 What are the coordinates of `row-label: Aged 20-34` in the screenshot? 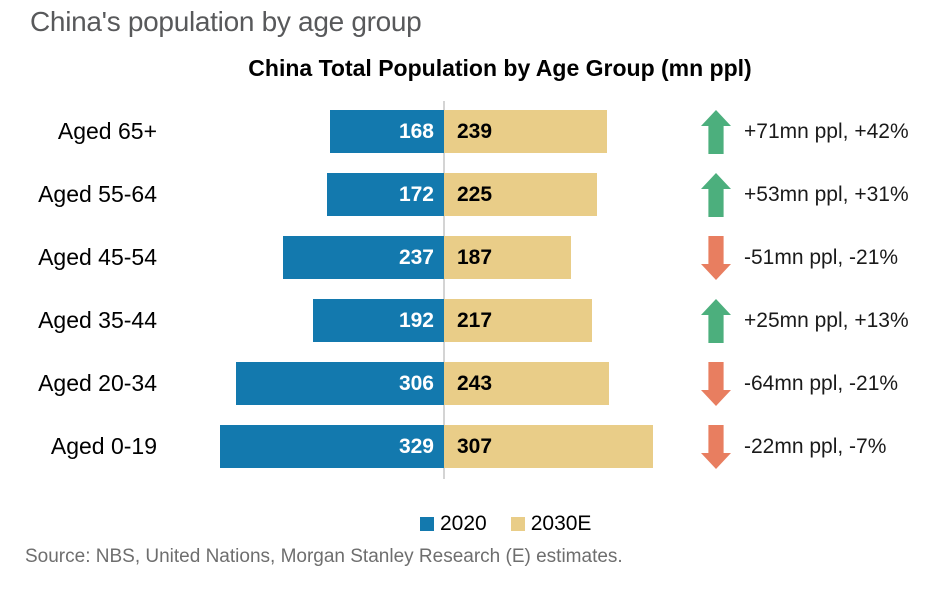 It's located at (97, 383).